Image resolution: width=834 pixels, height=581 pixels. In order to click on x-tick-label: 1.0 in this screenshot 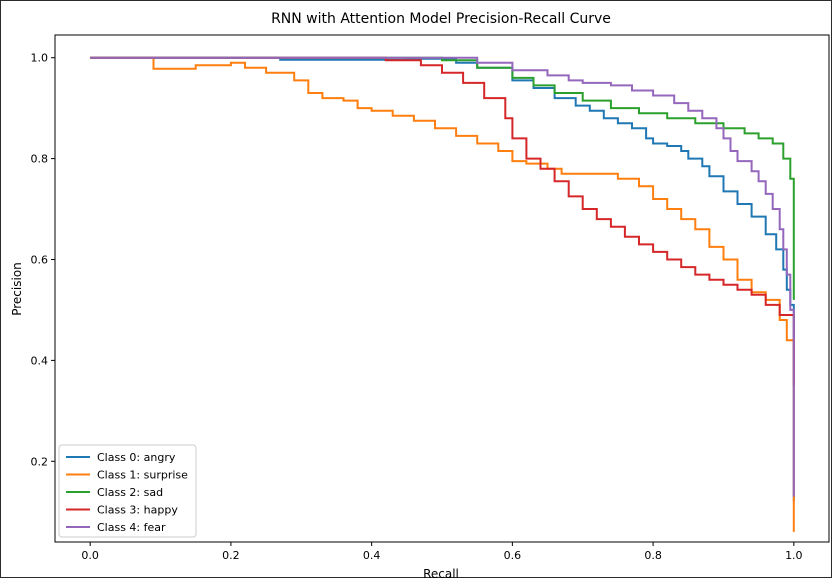, I will do `click(794, 555)`.